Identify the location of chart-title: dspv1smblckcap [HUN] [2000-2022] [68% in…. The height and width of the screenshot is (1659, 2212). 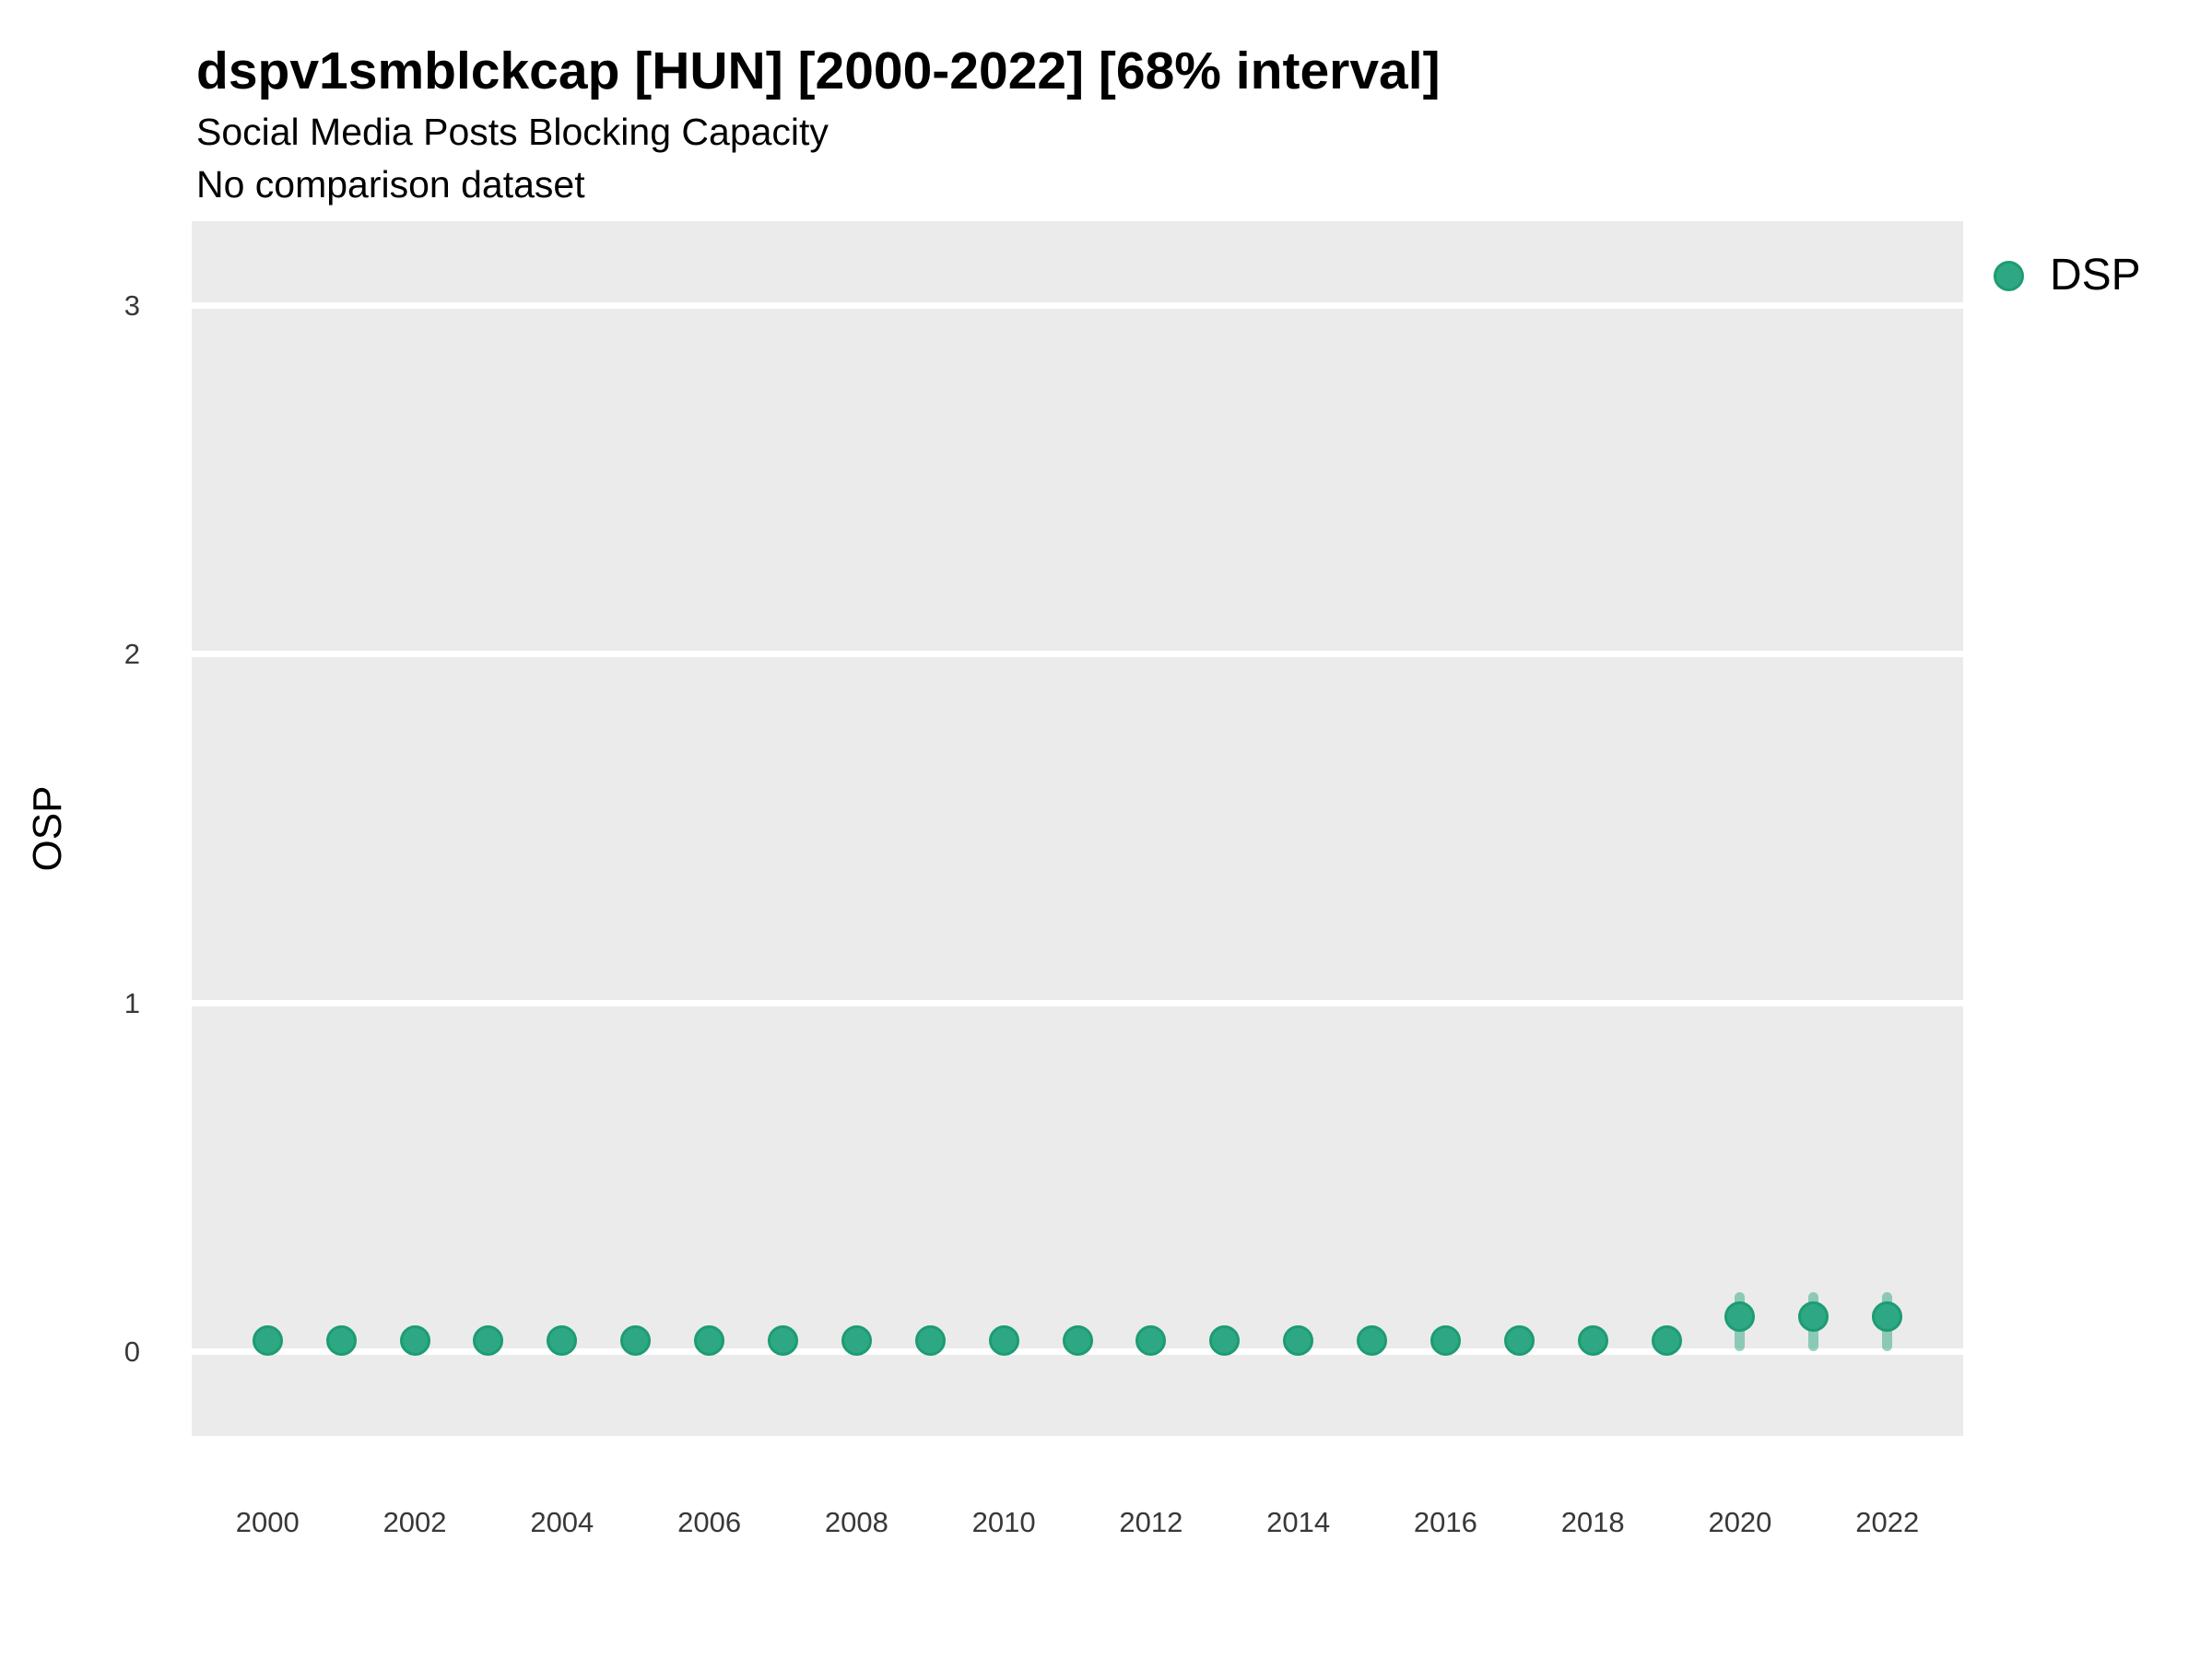
(818, 70).